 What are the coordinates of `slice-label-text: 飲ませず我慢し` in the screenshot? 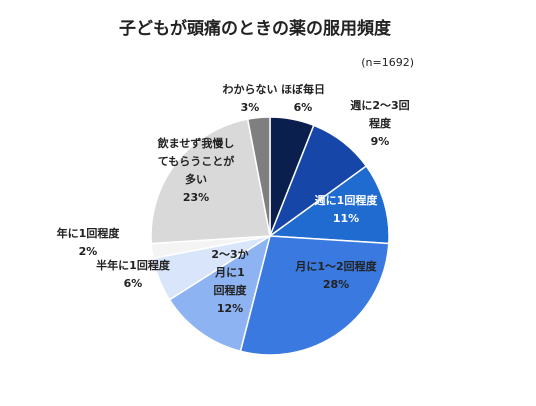 It's located at (196, 143).